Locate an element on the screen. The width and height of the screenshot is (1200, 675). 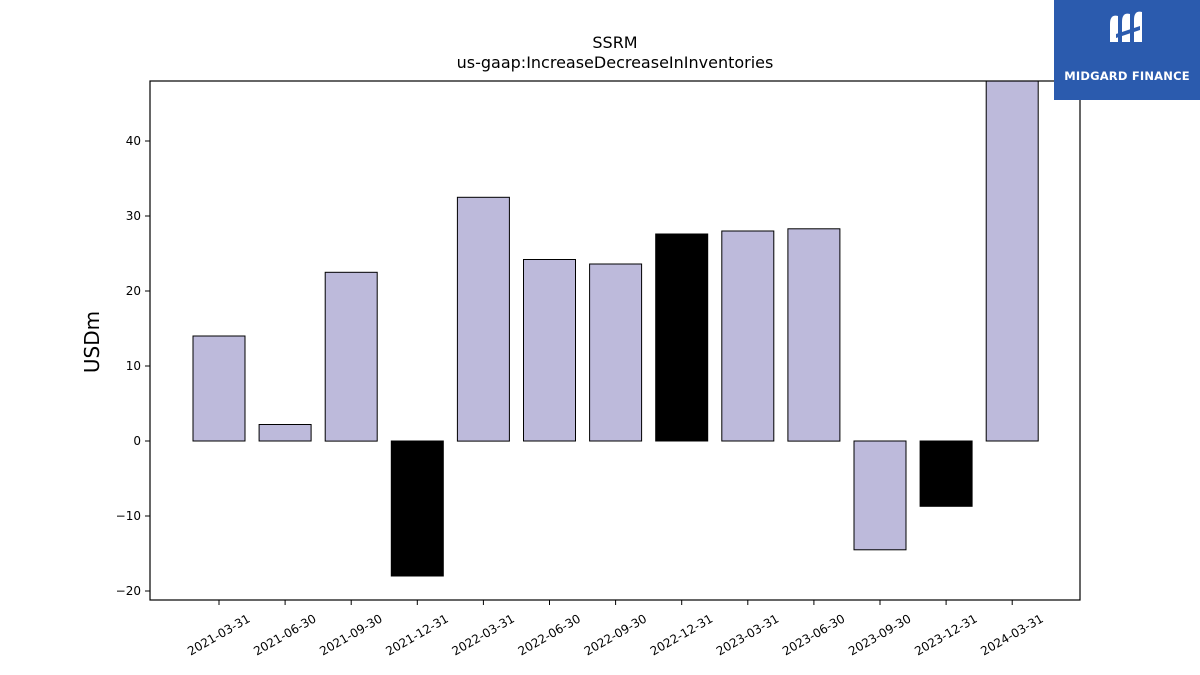
x-tick-label: 2022-03-31 is located at coordinates (482, 634).